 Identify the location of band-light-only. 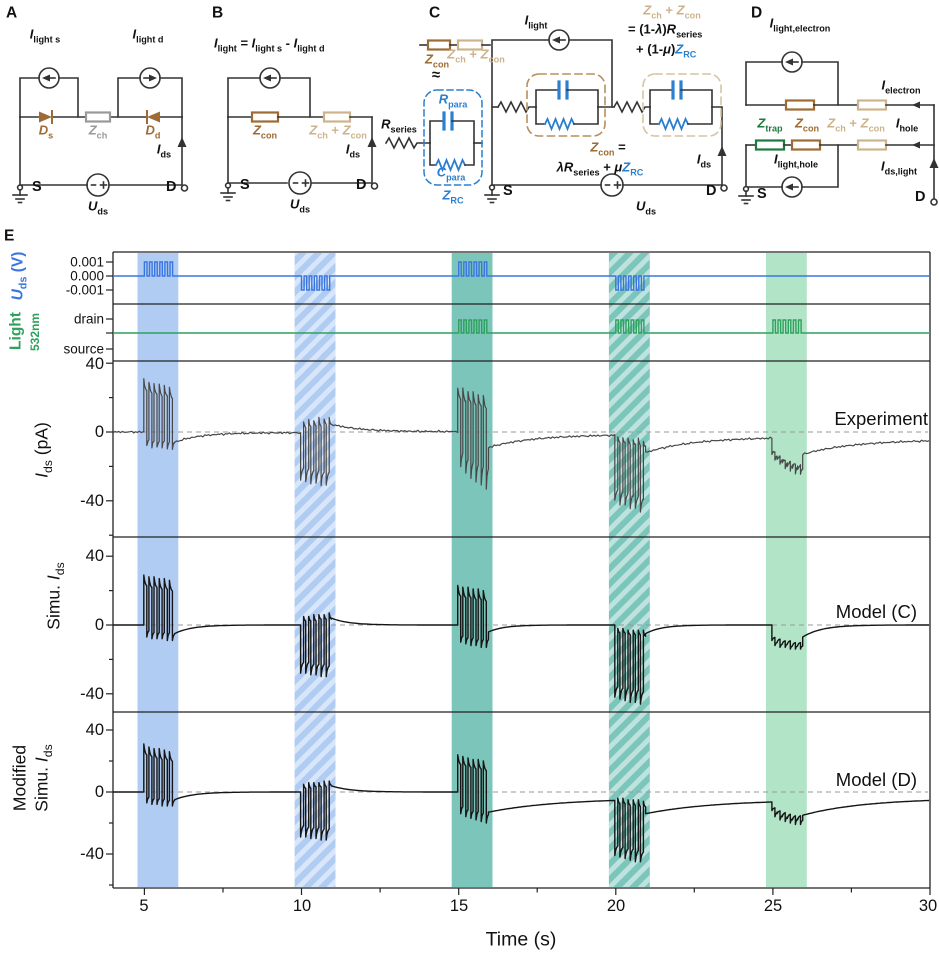
(786, 570).